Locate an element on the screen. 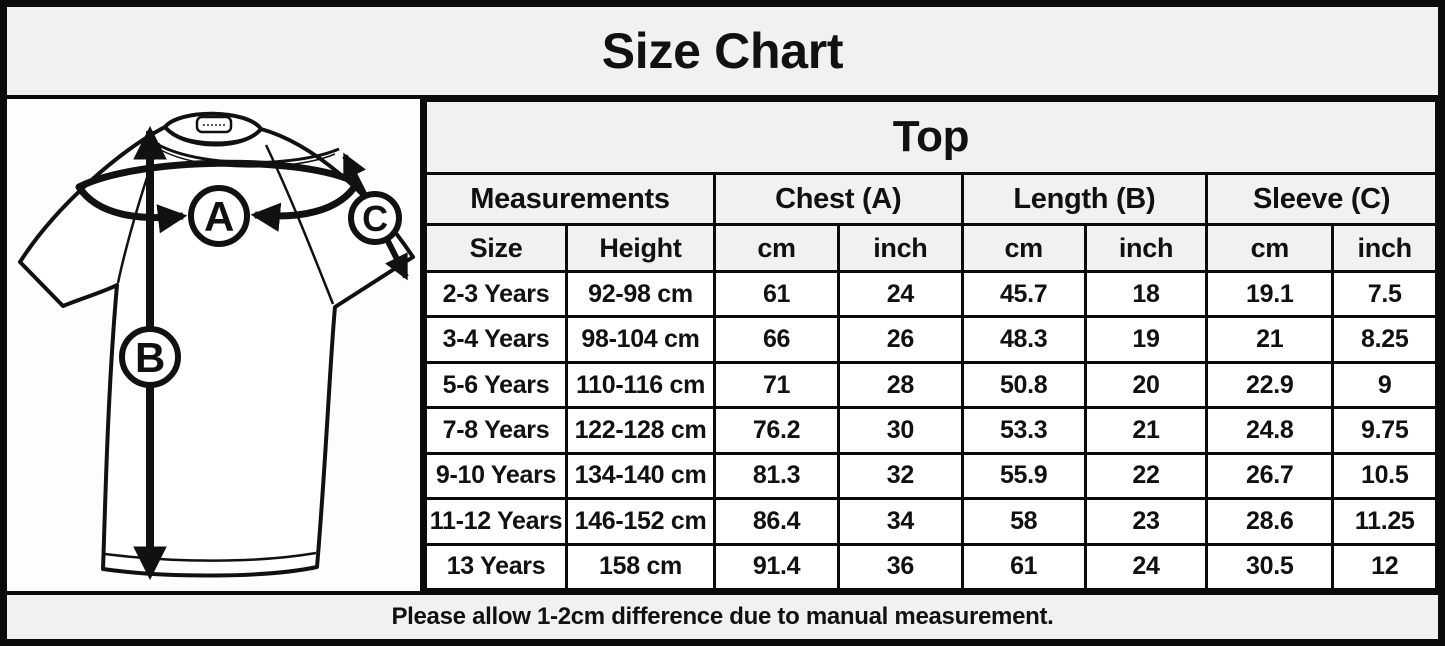 This screenshot has height=646, width=1445. cell-sleeve-cm: 21 is located at coordinates (1270, 339).